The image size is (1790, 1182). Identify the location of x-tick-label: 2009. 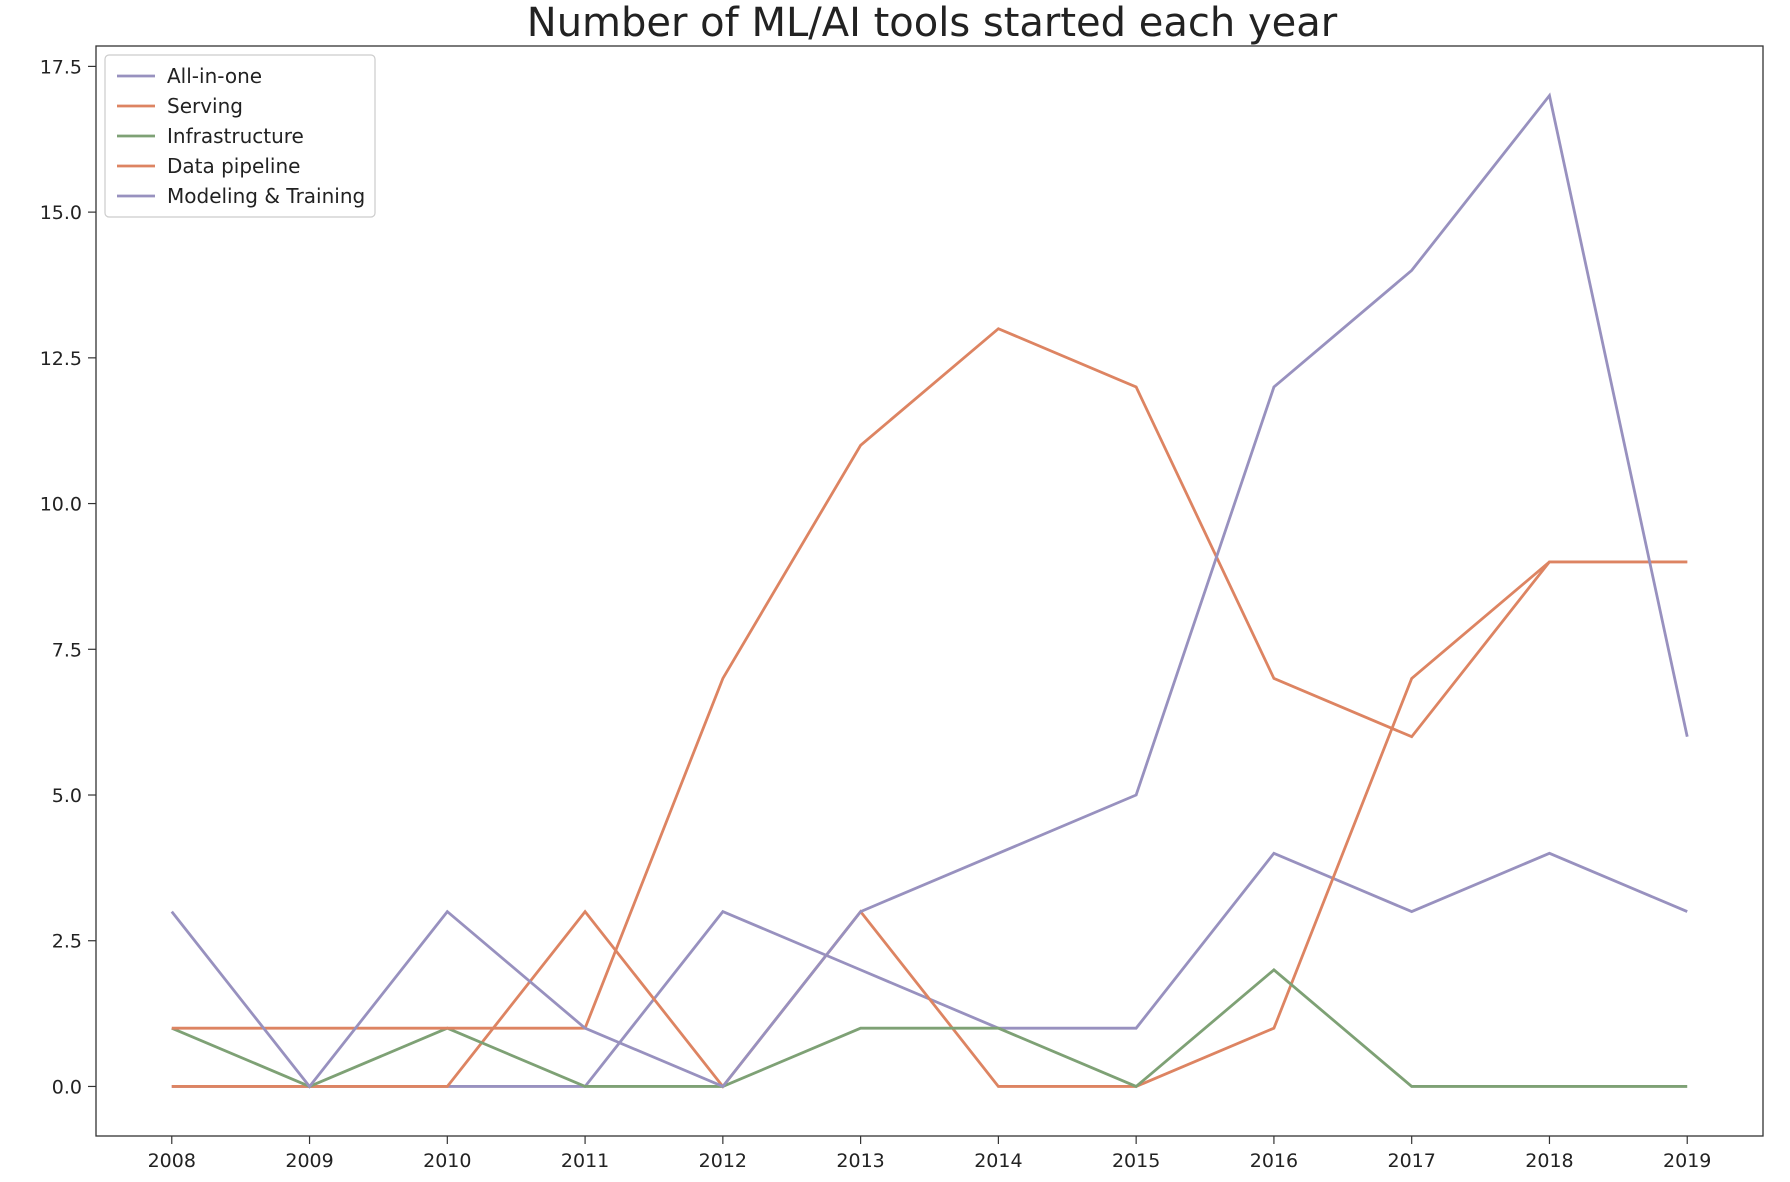
(309, 1161).